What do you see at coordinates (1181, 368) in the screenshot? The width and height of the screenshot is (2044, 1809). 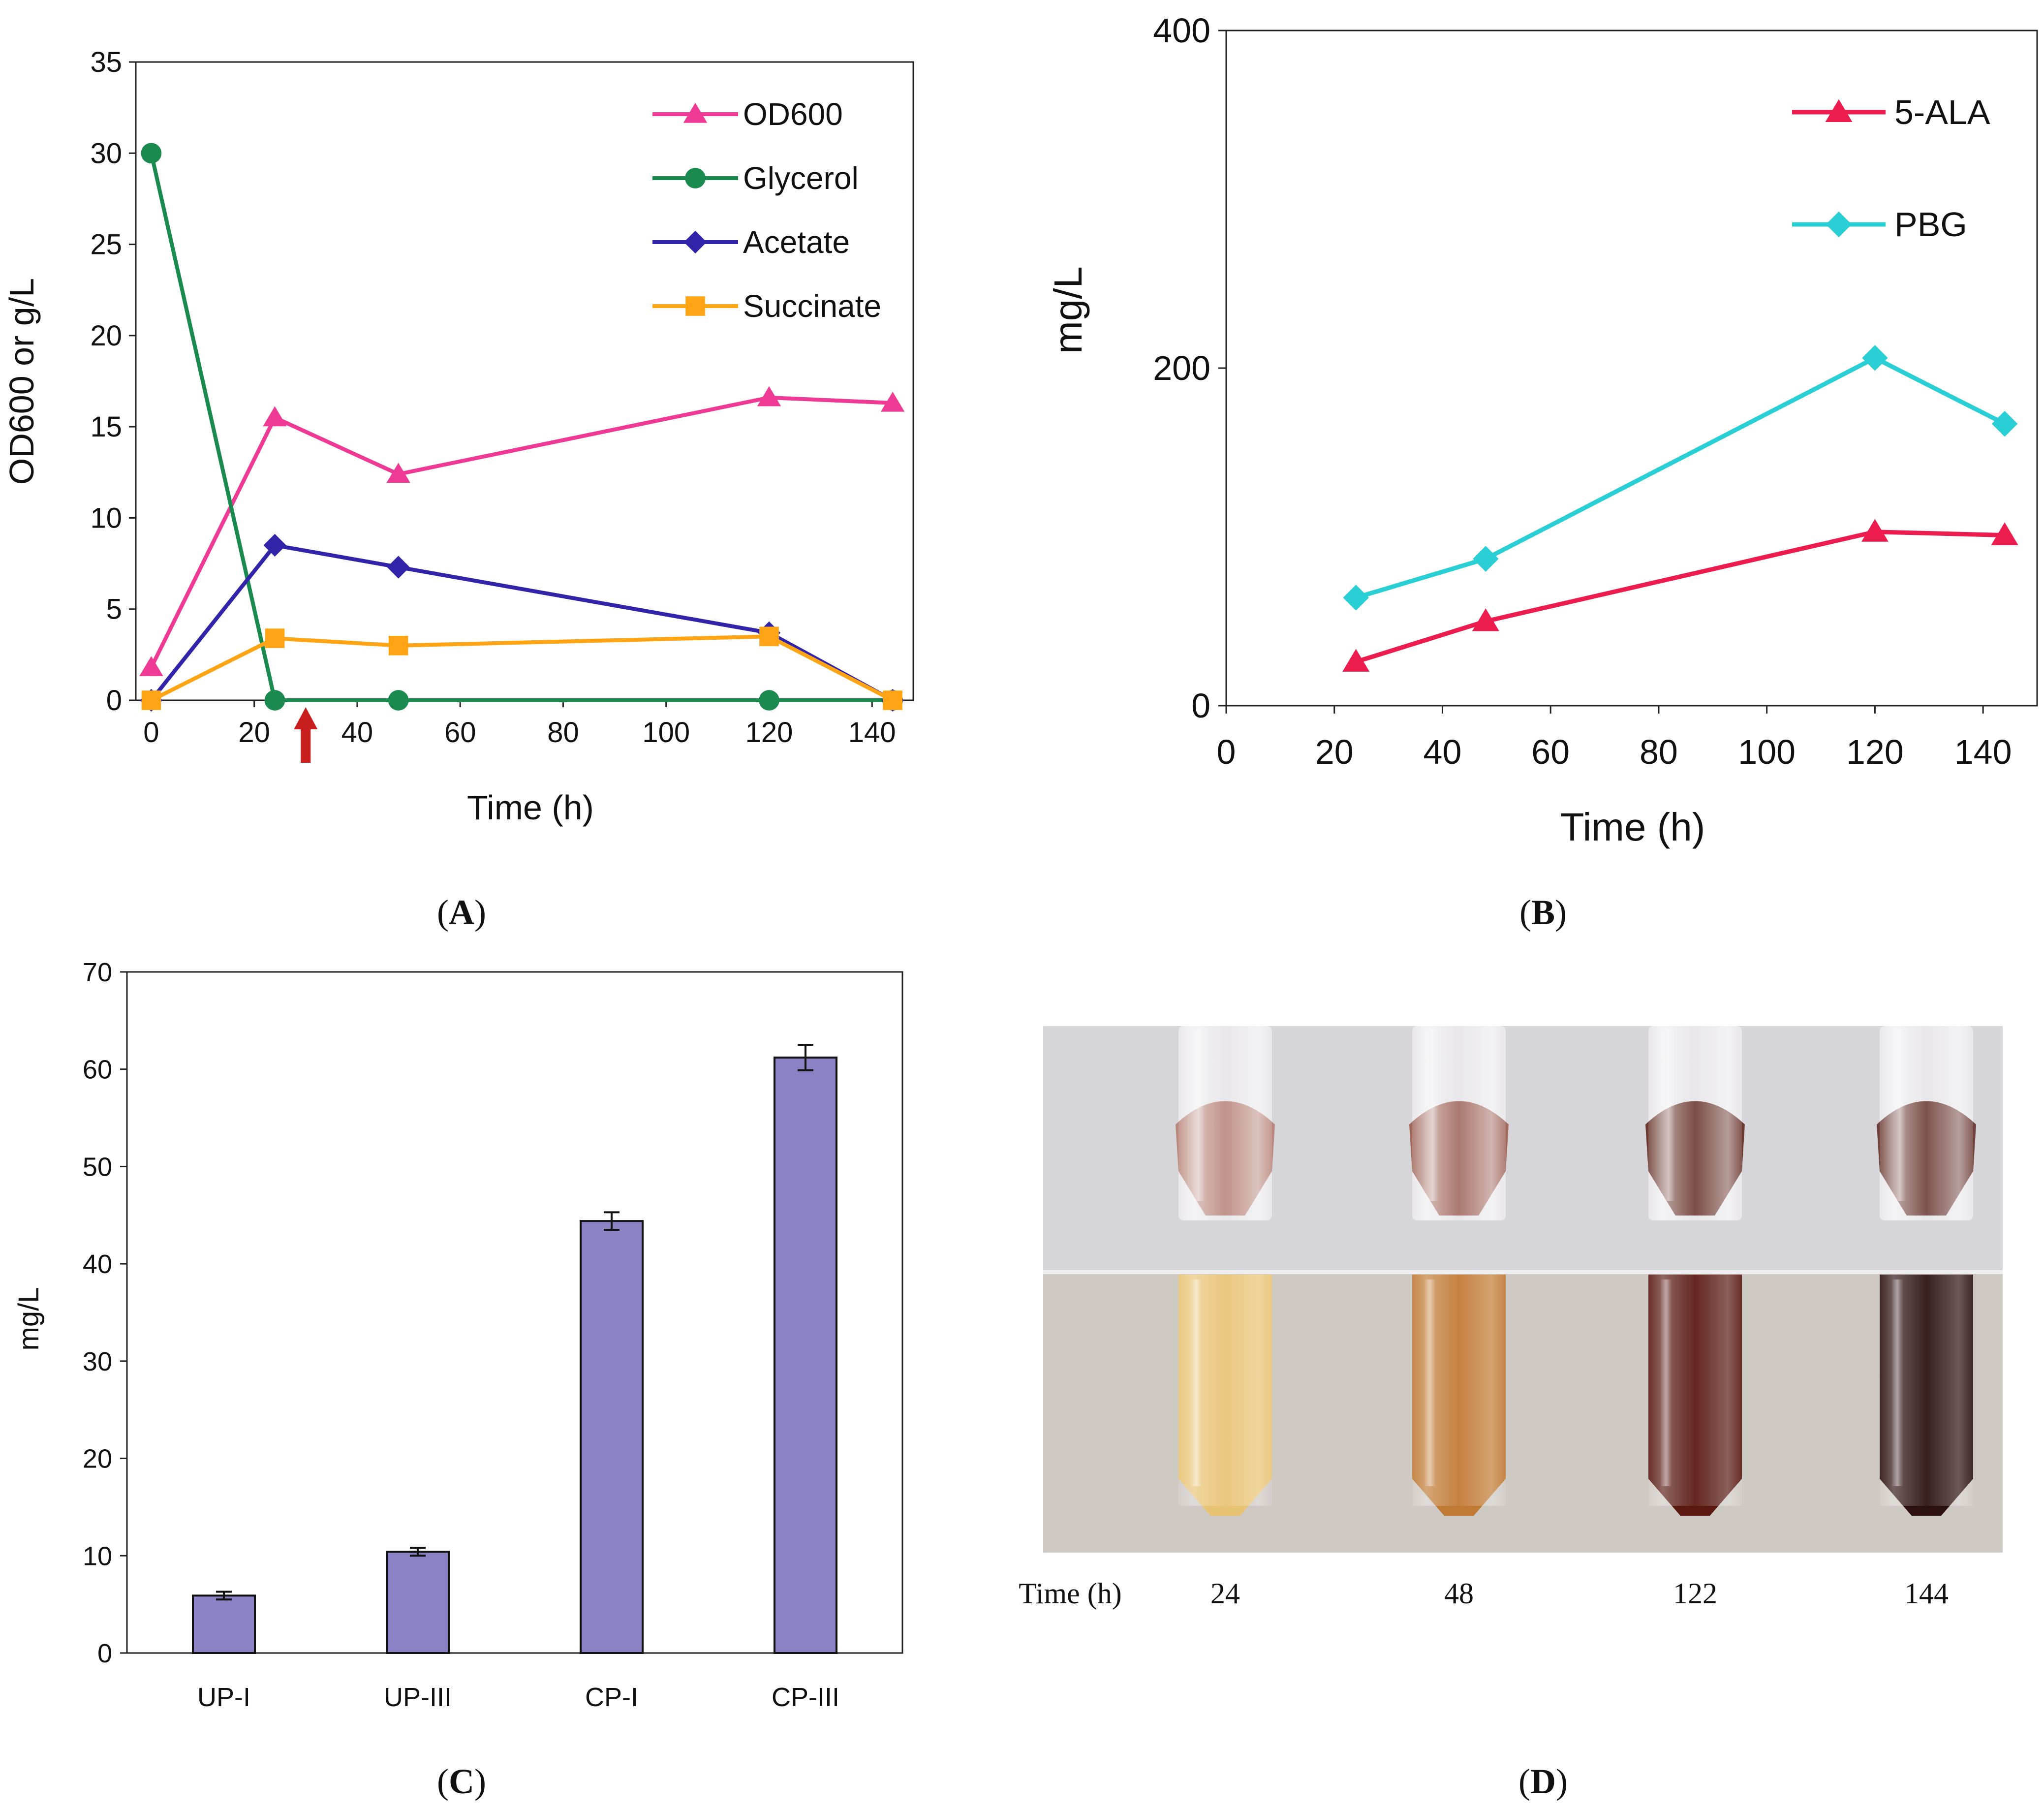 I see `panel-b-y-tick-label: 200` at bounding box center [1181, 368].